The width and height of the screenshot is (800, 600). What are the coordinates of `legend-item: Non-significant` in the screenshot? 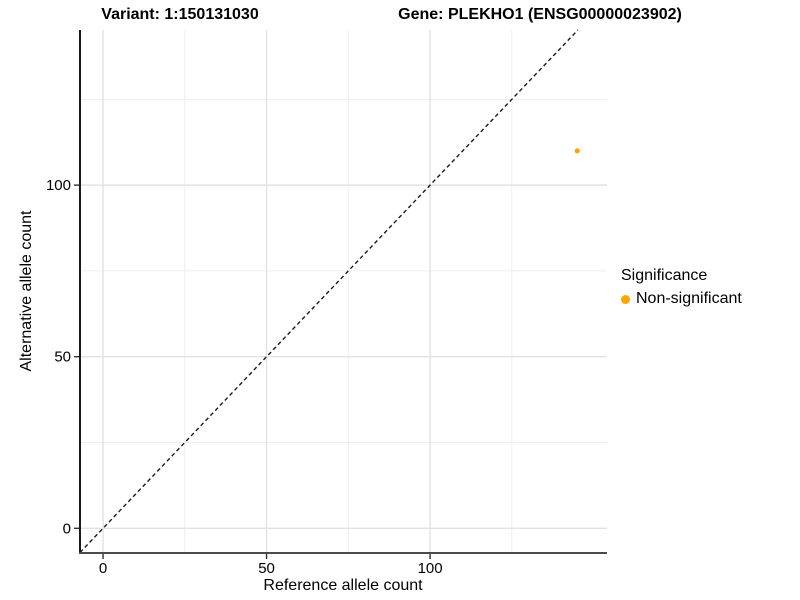 It's located at (681, 299).